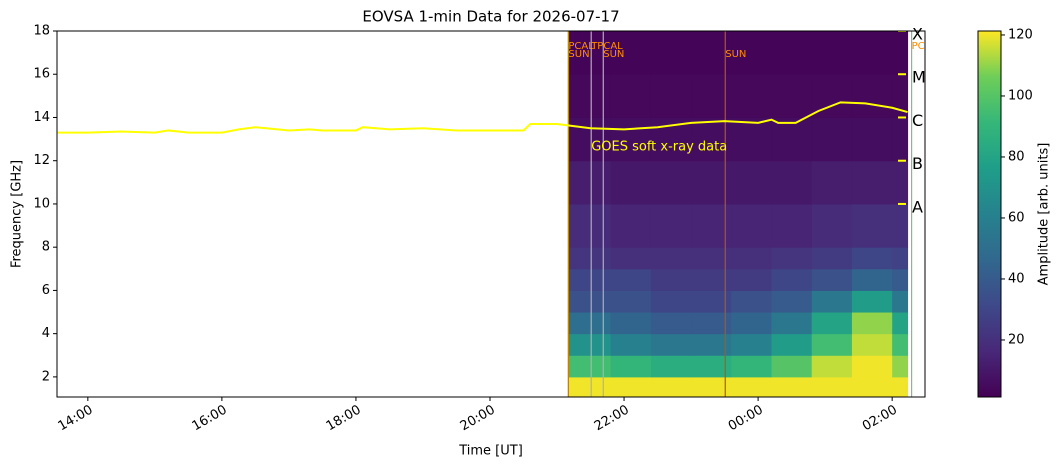  Describe the element at coordinates (41, 74) in the screenshot. I see `y-tick-label: 16` at that location.